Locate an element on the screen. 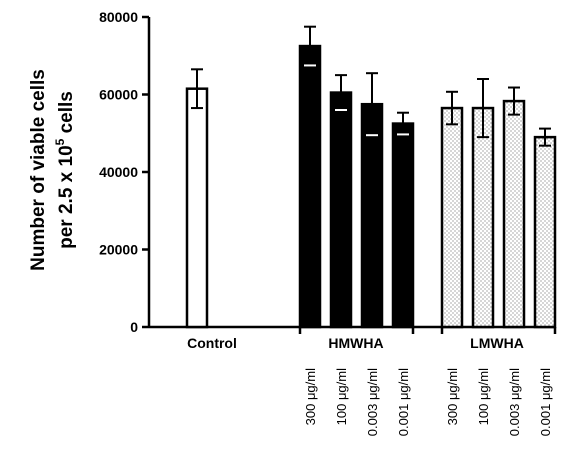 The image size is (567, 452). y-axis-label-line1: Number of viable cells is located at coordinates (38, 170).